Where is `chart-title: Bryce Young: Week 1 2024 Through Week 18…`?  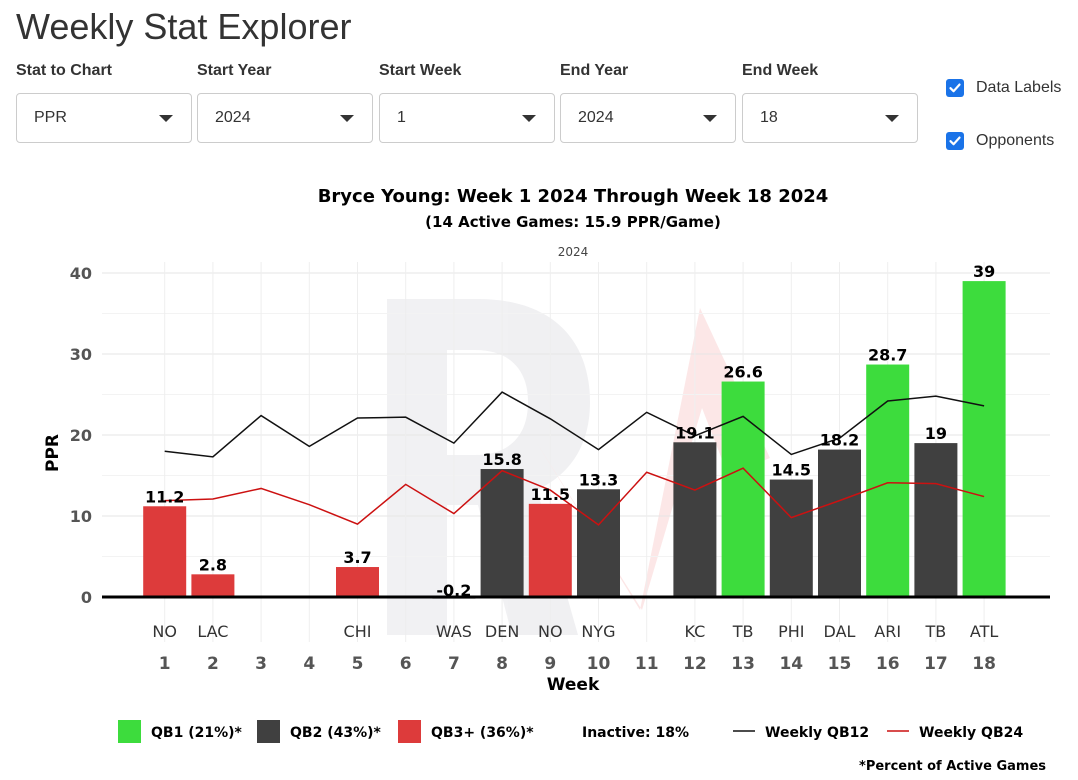
chart-title: Bryce Young: Week 1 2024 Through Week 18… is located at coordinates (573, 196).